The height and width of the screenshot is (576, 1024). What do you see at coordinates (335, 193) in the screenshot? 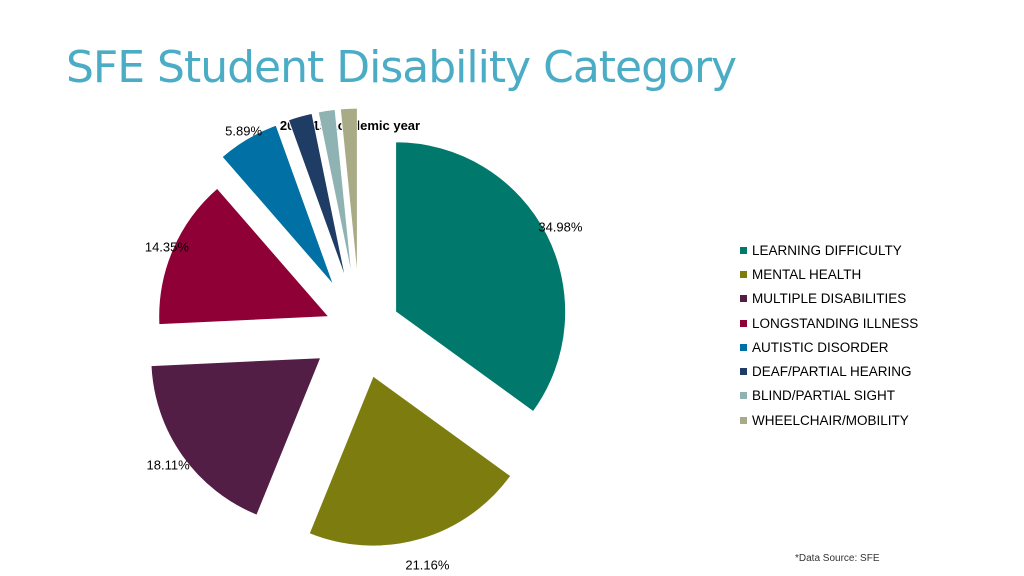
I see `pie-slice-blind-partial-sight` at bounding box center [335, 193].